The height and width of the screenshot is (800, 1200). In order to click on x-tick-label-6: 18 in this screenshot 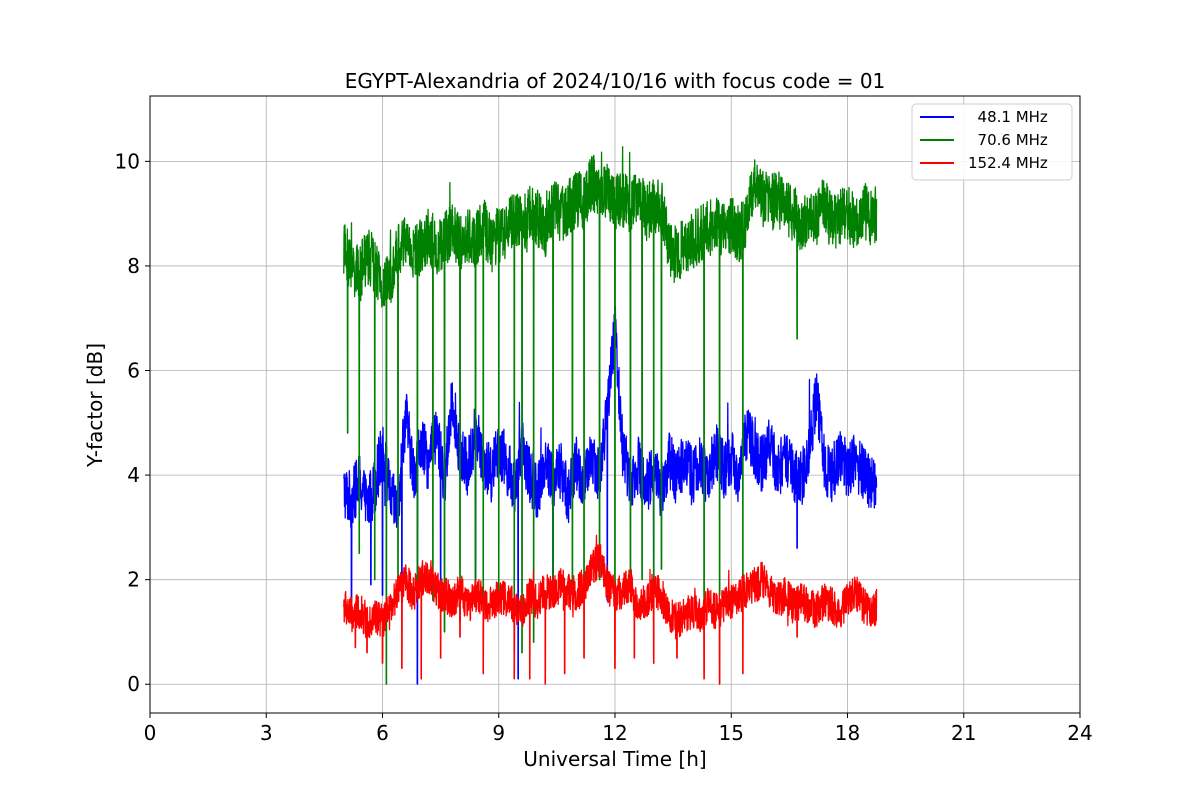, I will do `click(847, 733)`.